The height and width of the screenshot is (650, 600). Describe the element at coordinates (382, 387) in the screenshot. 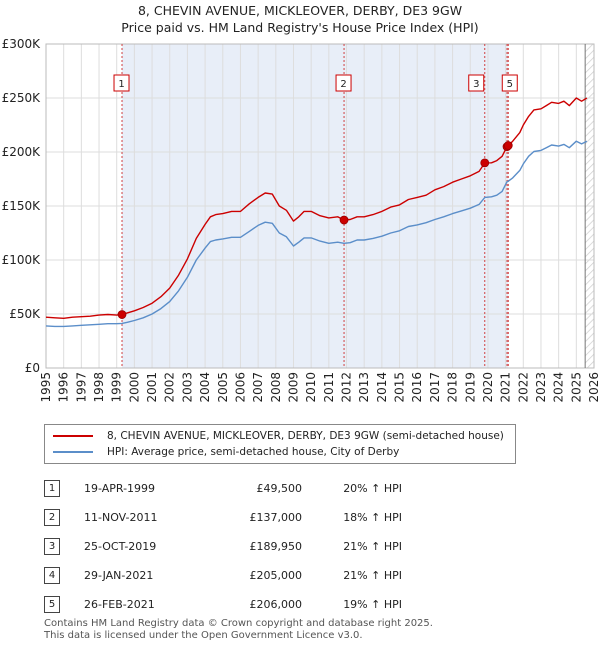

I see `x-tick-label: 2014` at that location.